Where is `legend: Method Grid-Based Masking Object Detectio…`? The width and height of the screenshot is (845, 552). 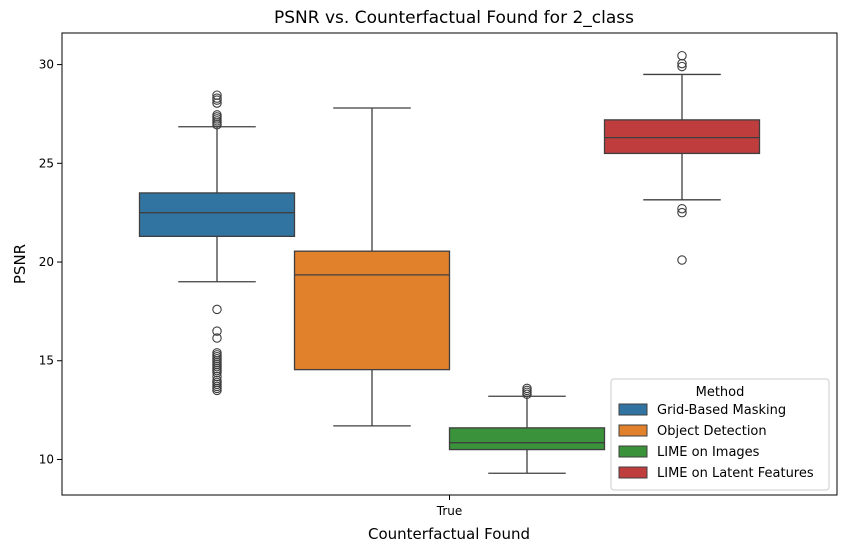
legend: Method Grid-Based Masking Object Detectio… is located at coordinates (720, 434).